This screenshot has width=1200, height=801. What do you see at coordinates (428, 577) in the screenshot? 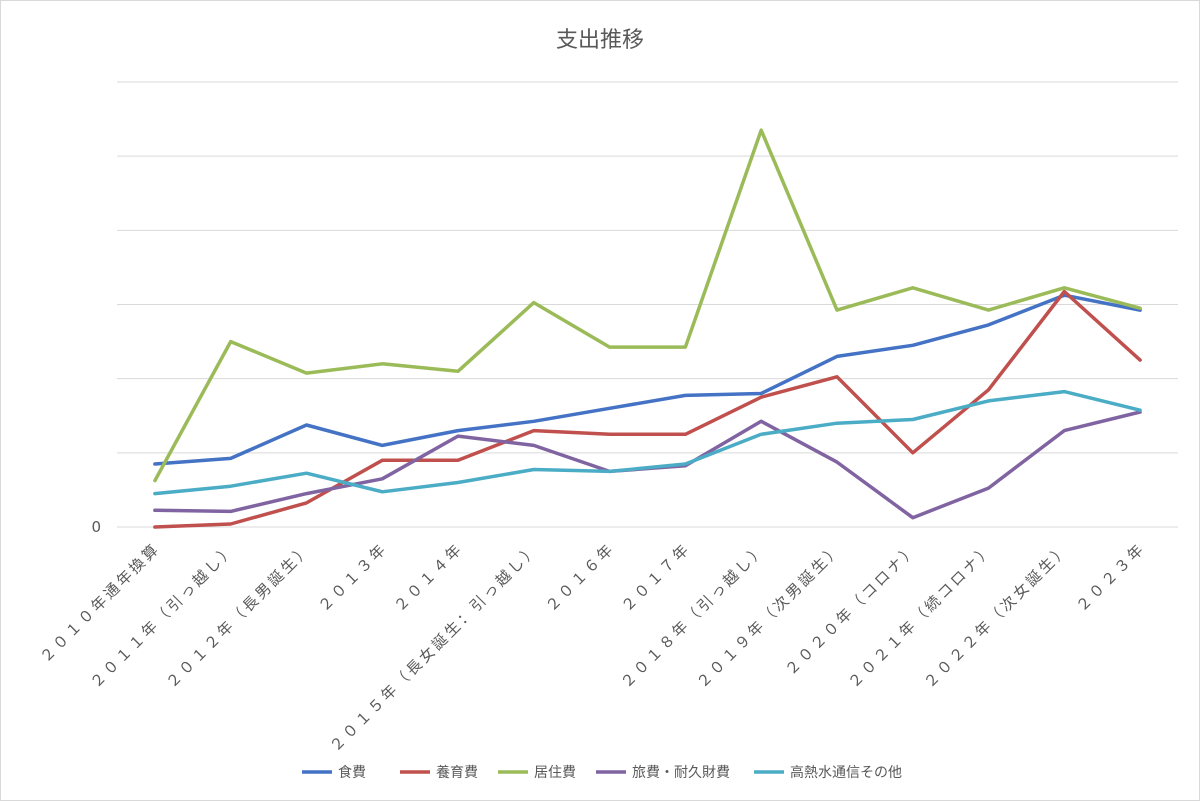
I see `x-tick-label: ２０１４年` at bounding box center [428, 577].